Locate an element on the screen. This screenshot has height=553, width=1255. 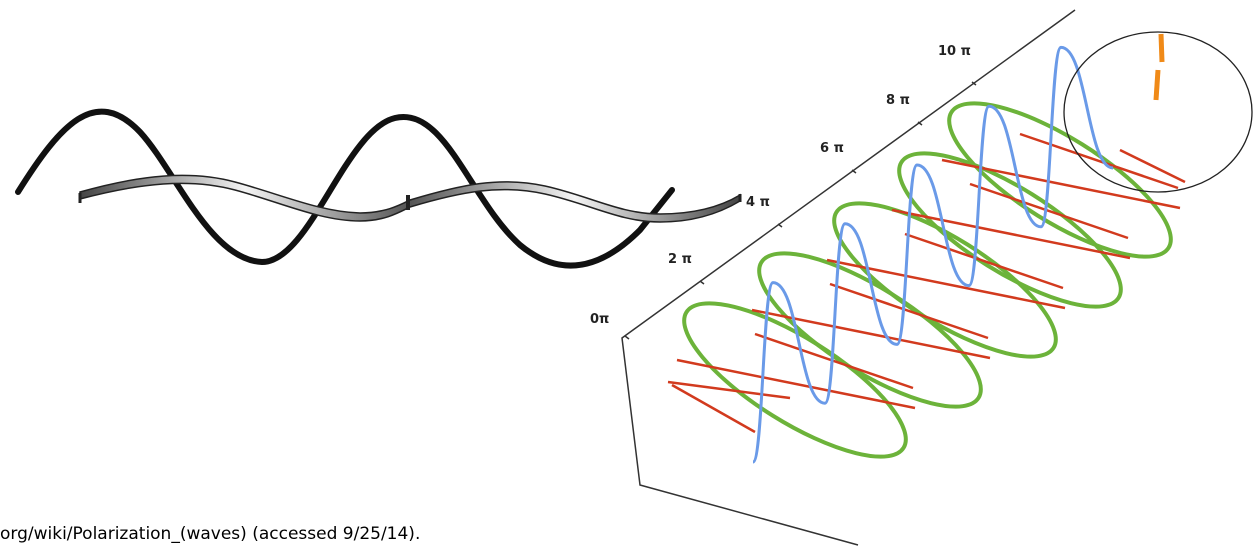
electric-vector-lower is located at coordinates (1157, 85).